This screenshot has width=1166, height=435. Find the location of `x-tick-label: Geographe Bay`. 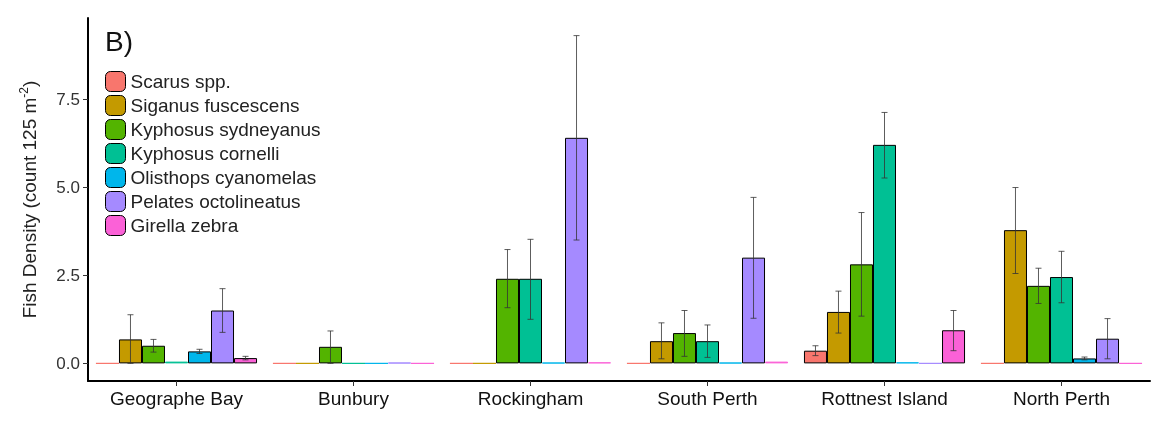

x-tick-label: Geographe Bay is located at coordinates (176, 398).